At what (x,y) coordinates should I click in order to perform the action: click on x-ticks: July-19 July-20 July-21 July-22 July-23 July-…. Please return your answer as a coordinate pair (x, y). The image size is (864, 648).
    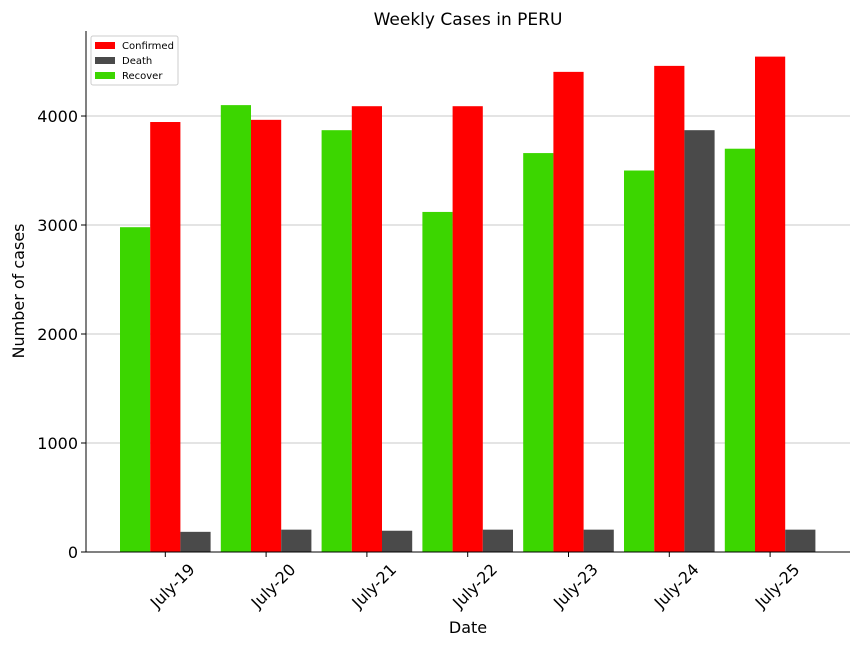
    Looking at the image, I should click on (475, 582).